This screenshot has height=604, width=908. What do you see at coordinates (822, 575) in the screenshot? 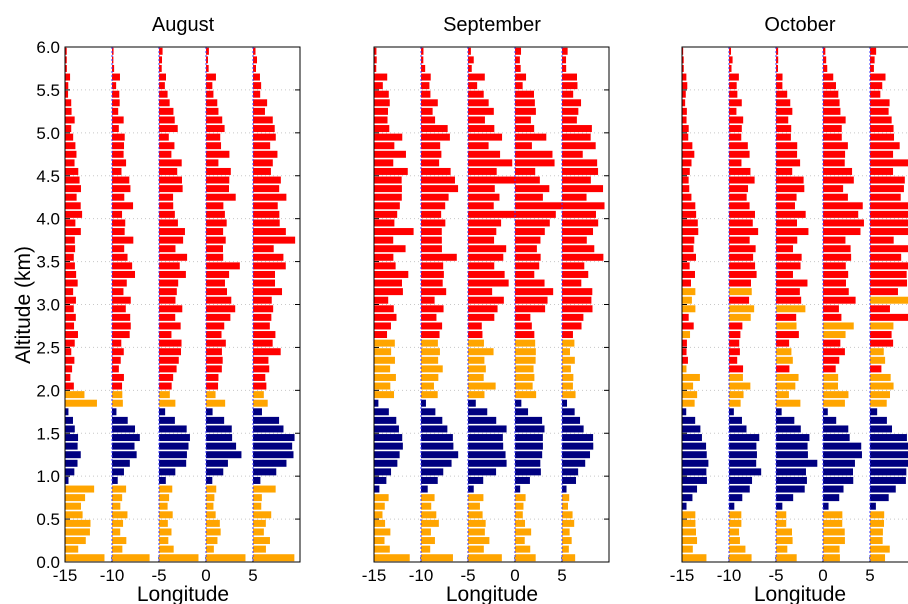
I see `x-tick-label: 0` at bounding box center [822, 575].